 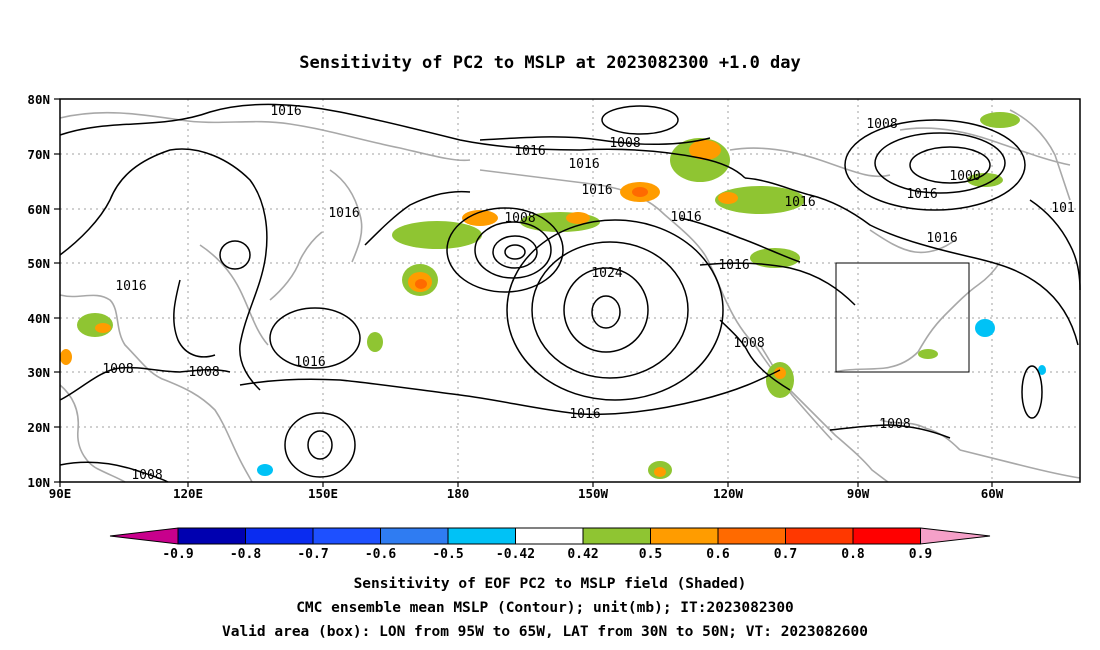 I want to click on shade-patch-yukon-core, so click(x=640, y=192).